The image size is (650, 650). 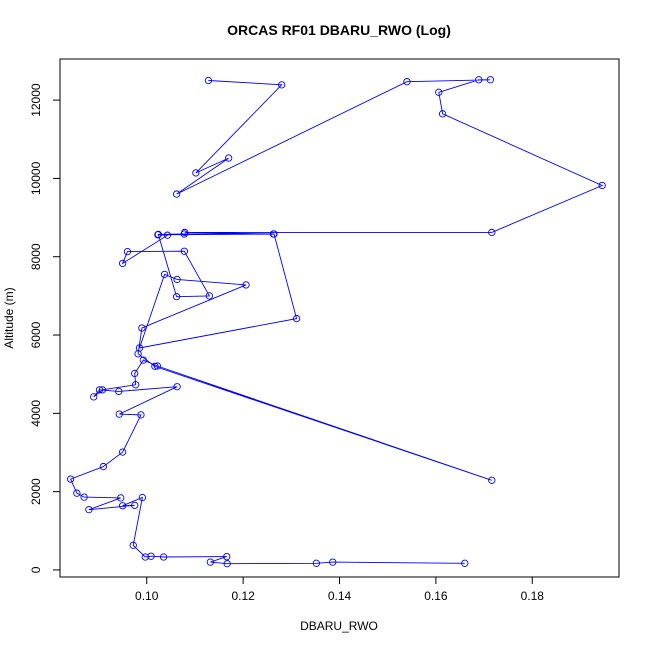 What do you see at coordinates (9, 317) in the screenshot?
I see `y-axis-label: Altitude (m)` at bounding box center [9, 317].